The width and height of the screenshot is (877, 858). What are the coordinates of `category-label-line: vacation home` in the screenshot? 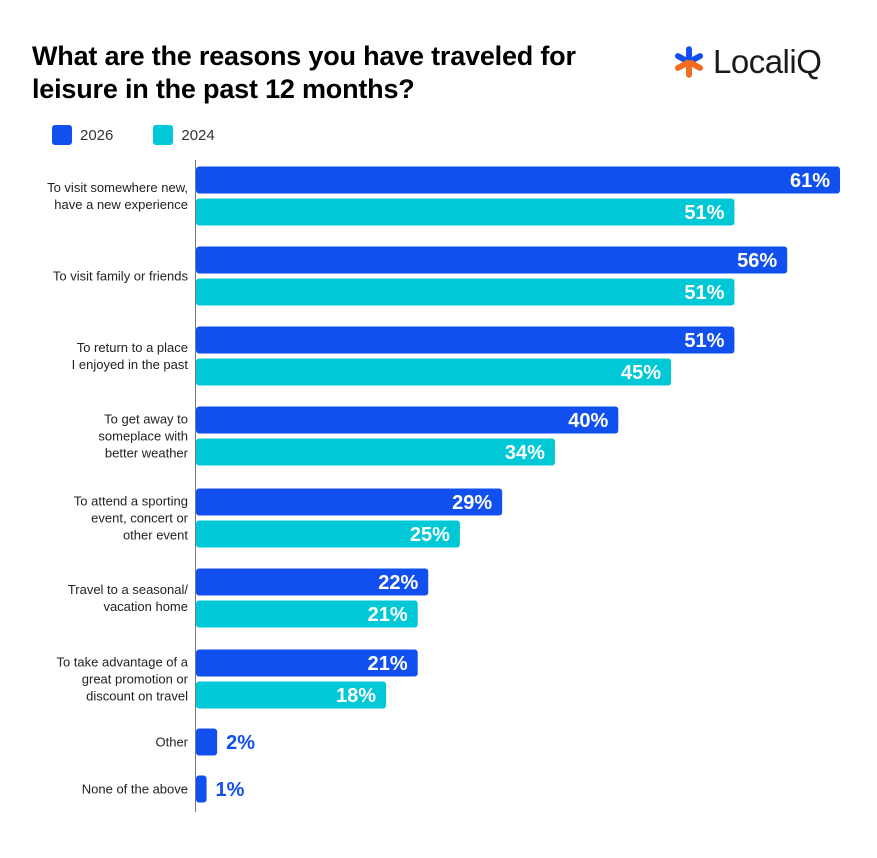 It's located at (145, 606).